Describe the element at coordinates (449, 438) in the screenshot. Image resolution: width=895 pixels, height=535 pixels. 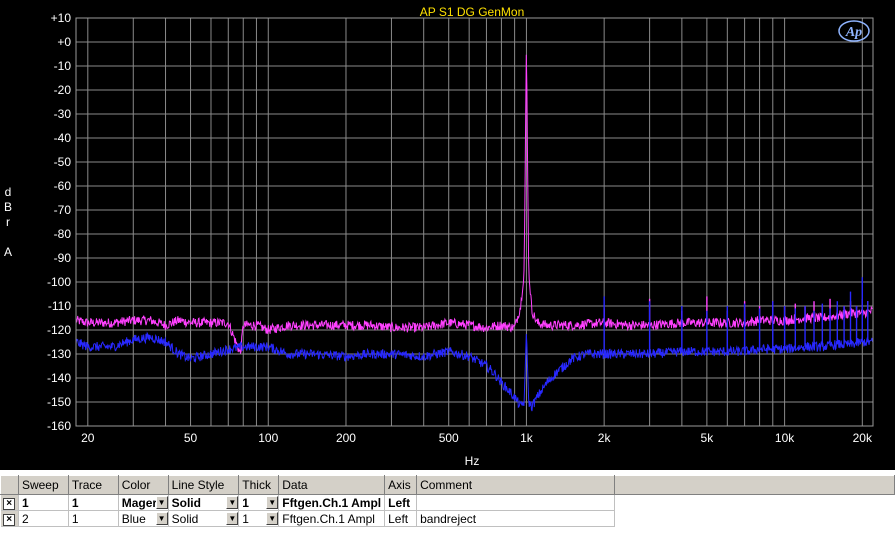
I see `x-tick-label: 500` at that location.